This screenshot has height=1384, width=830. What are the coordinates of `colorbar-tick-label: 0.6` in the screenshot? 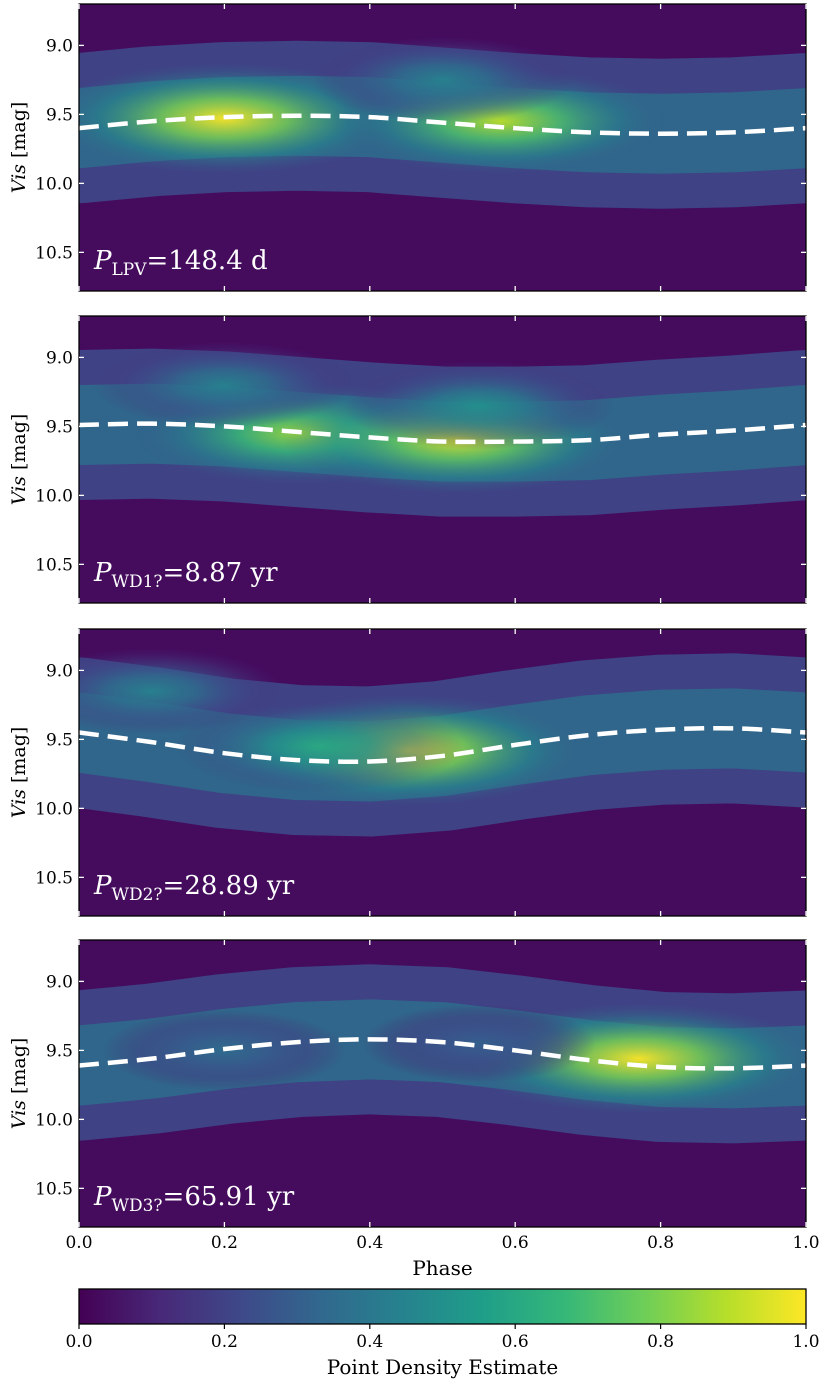 It's located at (515, 1342).